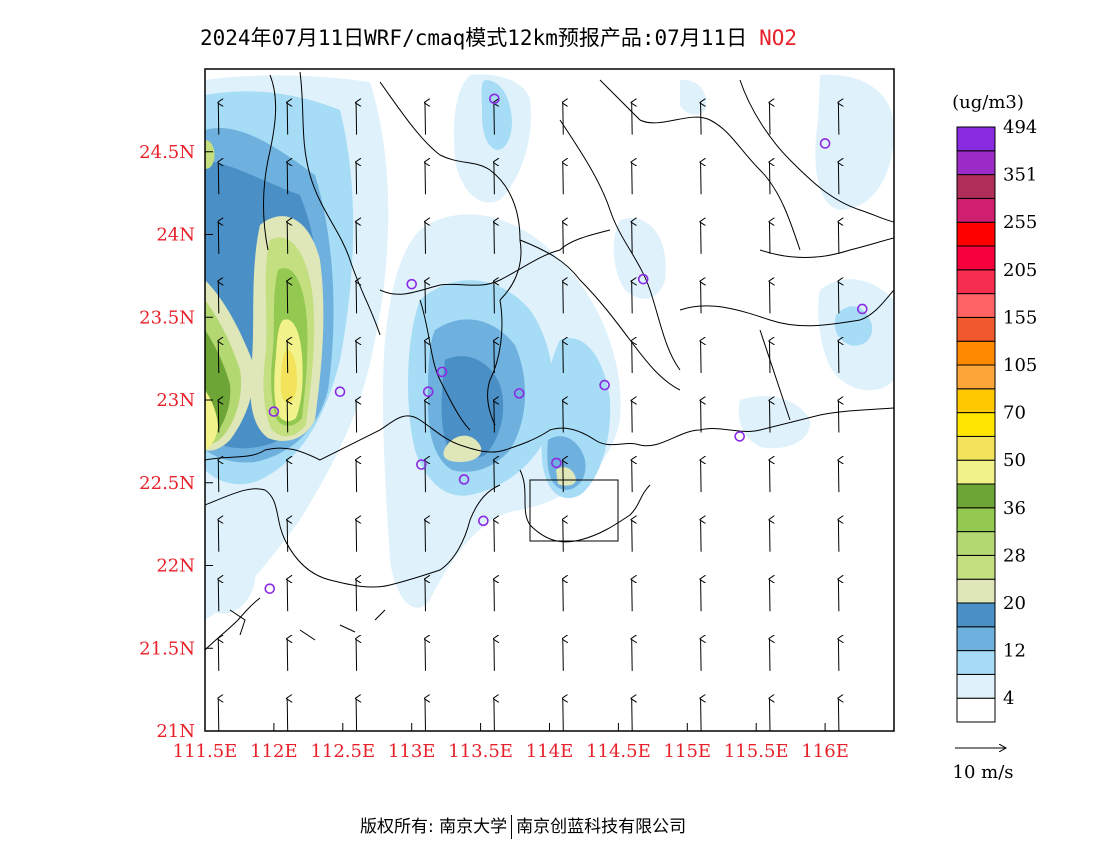 The width and height of the screenshot is (1100, 850). Describe the element at coordinates (1020, 127) in the screenshot. I see `legend-label: 494` at that location.